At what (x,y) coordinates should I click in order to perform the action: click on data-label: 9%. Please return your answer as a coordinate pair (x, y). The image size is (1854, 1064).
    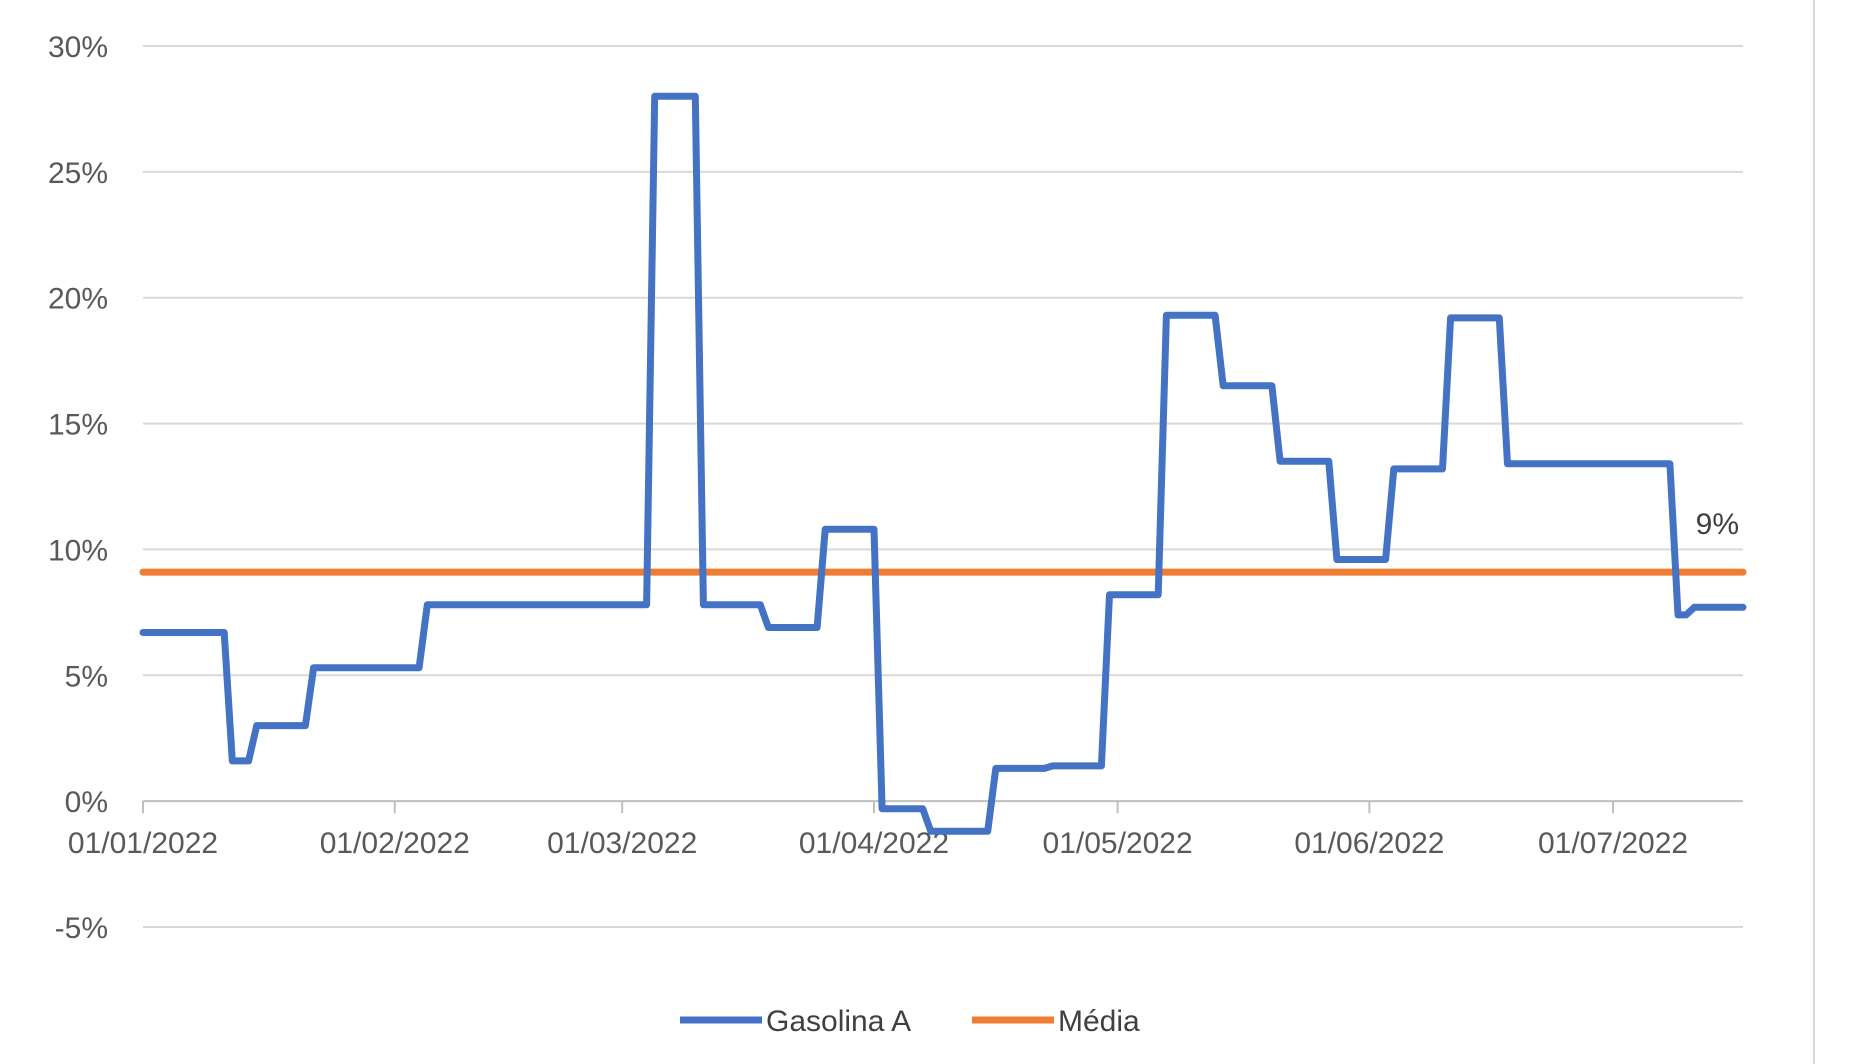
    Looking at the image, I should click on (1717, 524).